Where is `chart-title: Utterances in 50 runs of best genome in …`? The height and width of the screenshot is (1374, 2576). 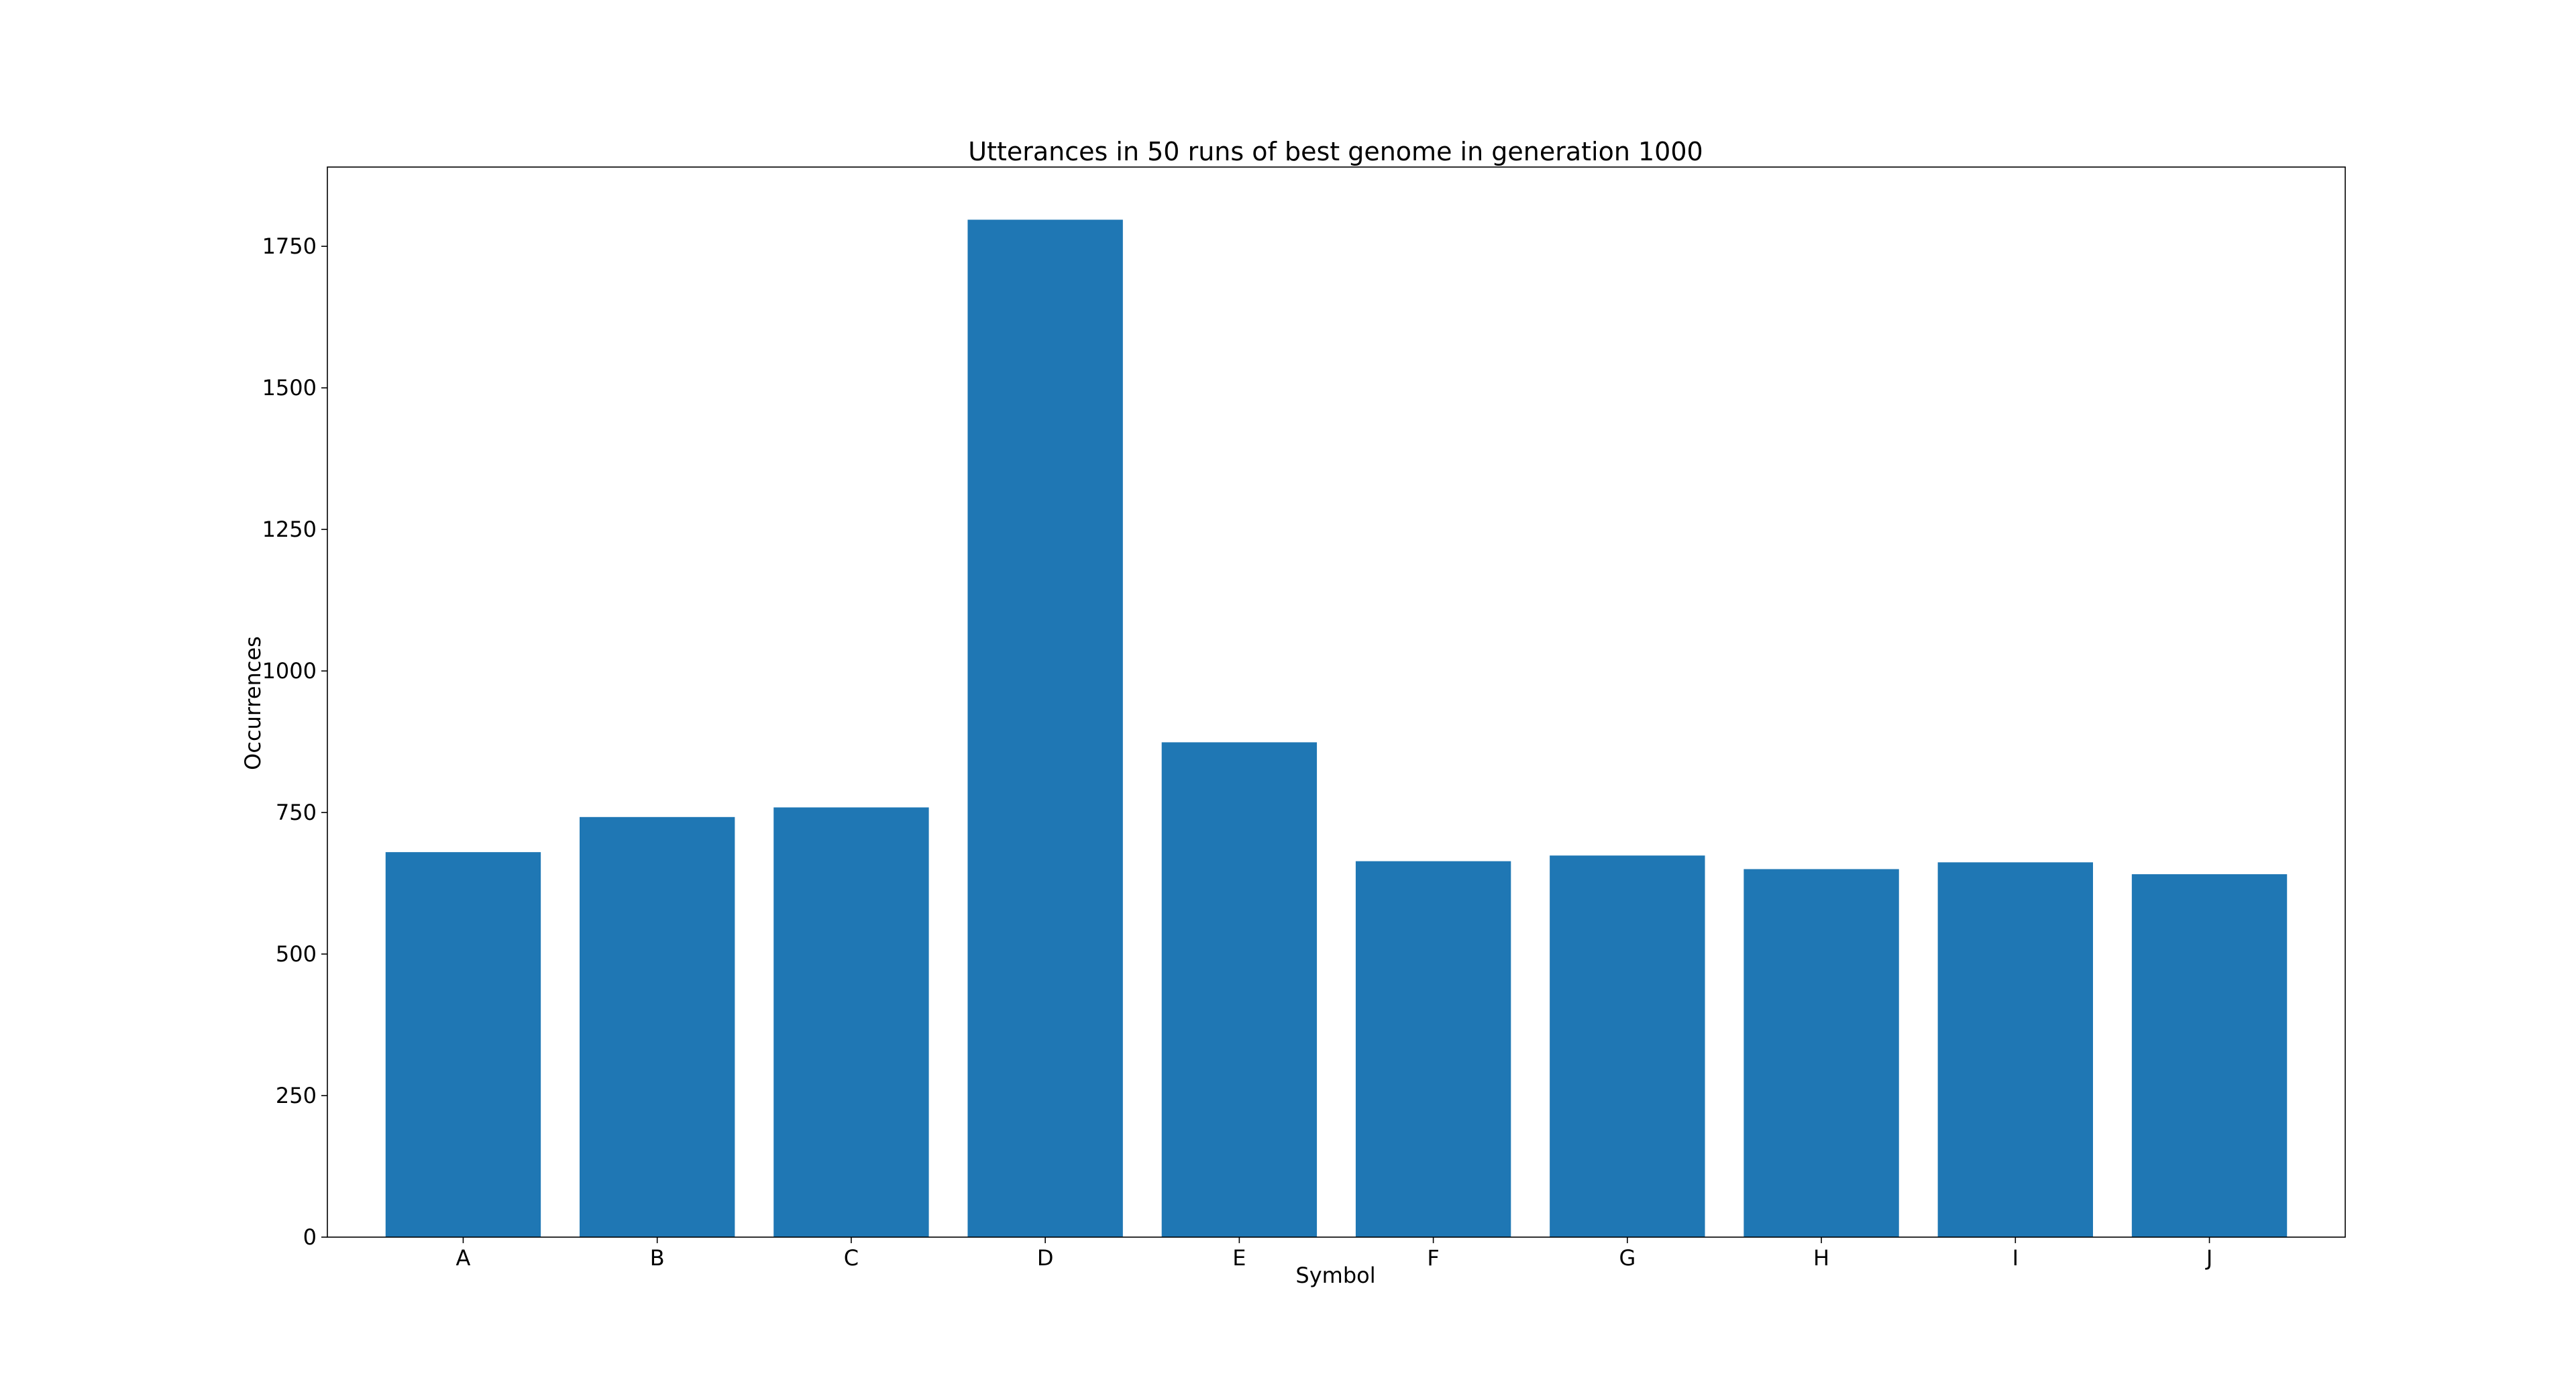
chart-title: Utterances in 50 runs of best genome in … is located at coordinates (1335, 151).